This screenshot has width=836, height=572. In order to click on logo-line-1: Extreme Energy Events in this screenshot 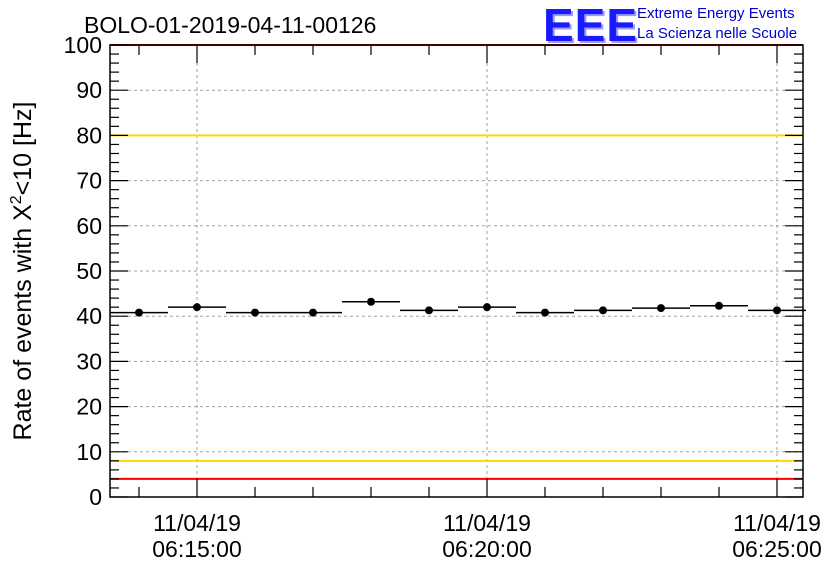, I will do `click(716, 13)`.